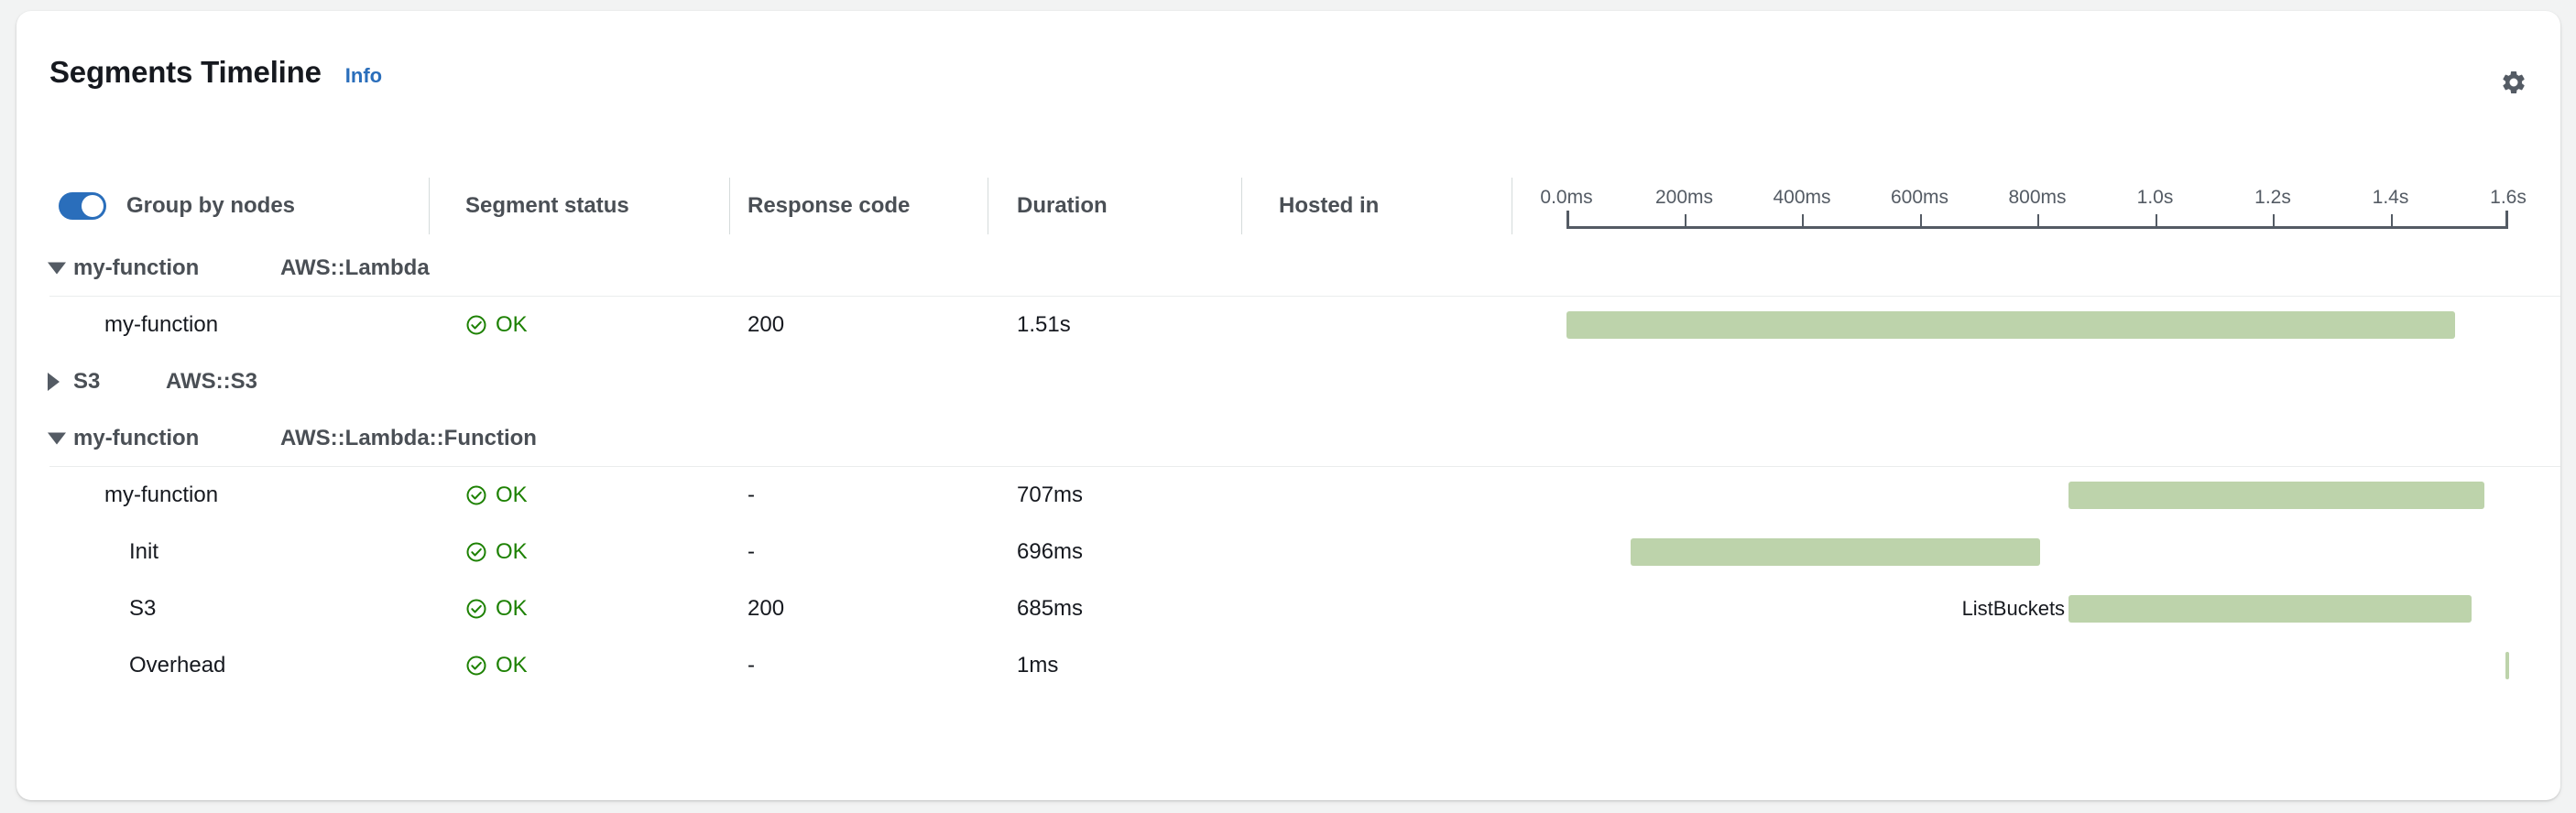 The image size is (2576, 813). What do you see at coordinates (1288, 552) in the screenshot?
I see `segment-row: Init OK - 696ms` at bounding box center [1288, 552].